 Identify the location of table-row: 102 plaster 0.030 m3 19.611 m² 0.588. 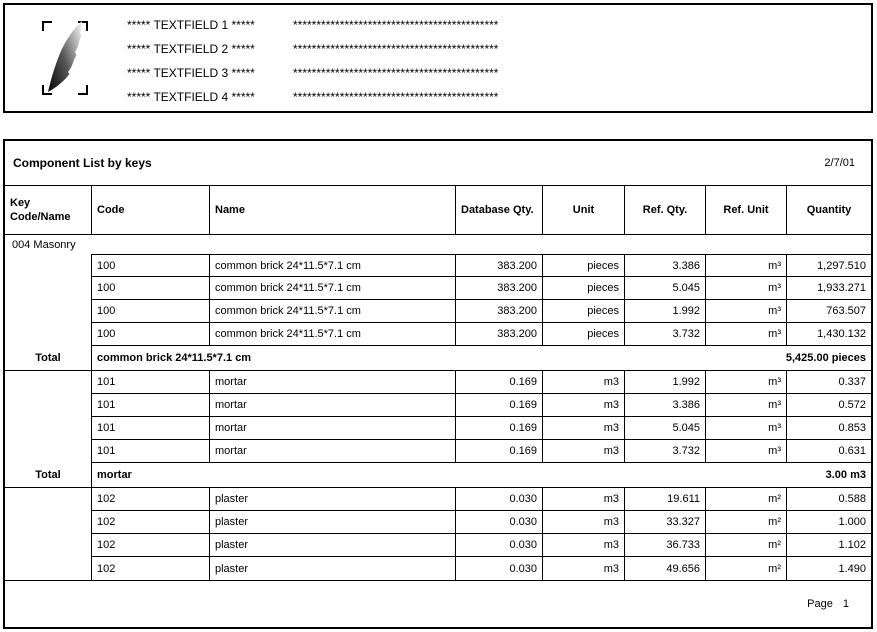
(481, 499).